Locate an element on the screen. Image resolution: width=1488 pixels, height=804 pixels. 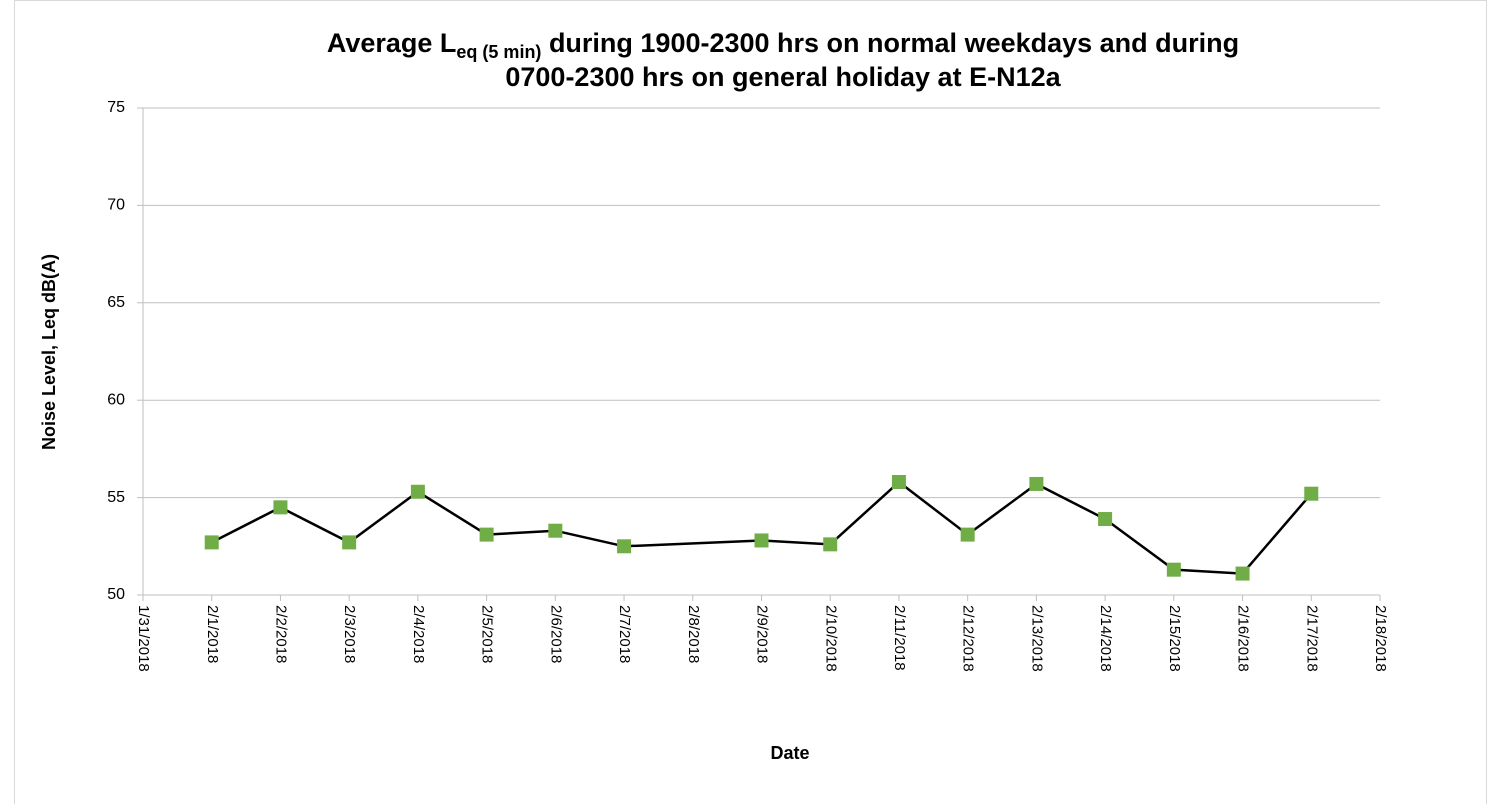
y-tick-label: 70 is located at coordinates (116, 205).